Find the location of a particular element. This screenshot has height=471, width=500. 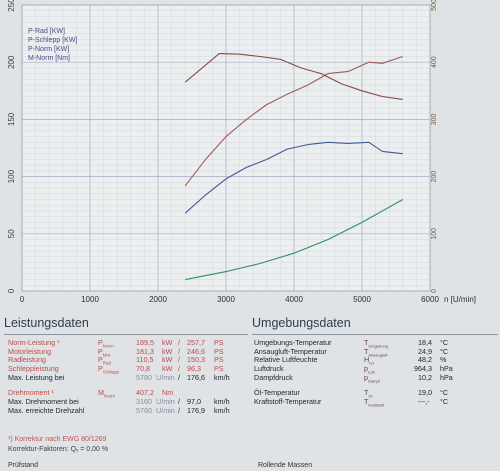

series-line-p-norm is located at coordinates (293, 121).